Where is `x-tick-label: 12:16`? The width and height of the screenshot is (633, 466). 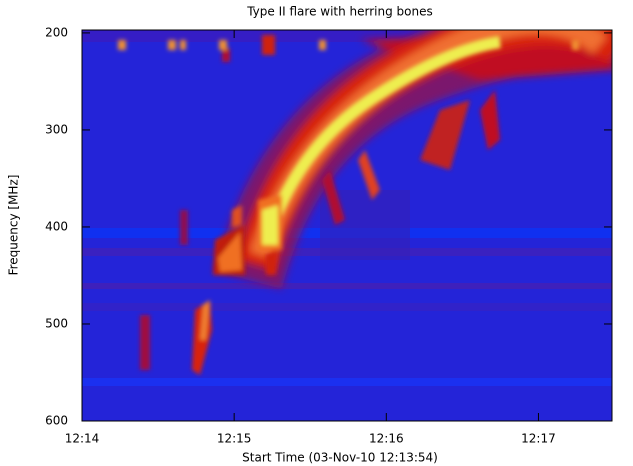 x-tick-label: 12:16 is located at coordinates (386, 439).